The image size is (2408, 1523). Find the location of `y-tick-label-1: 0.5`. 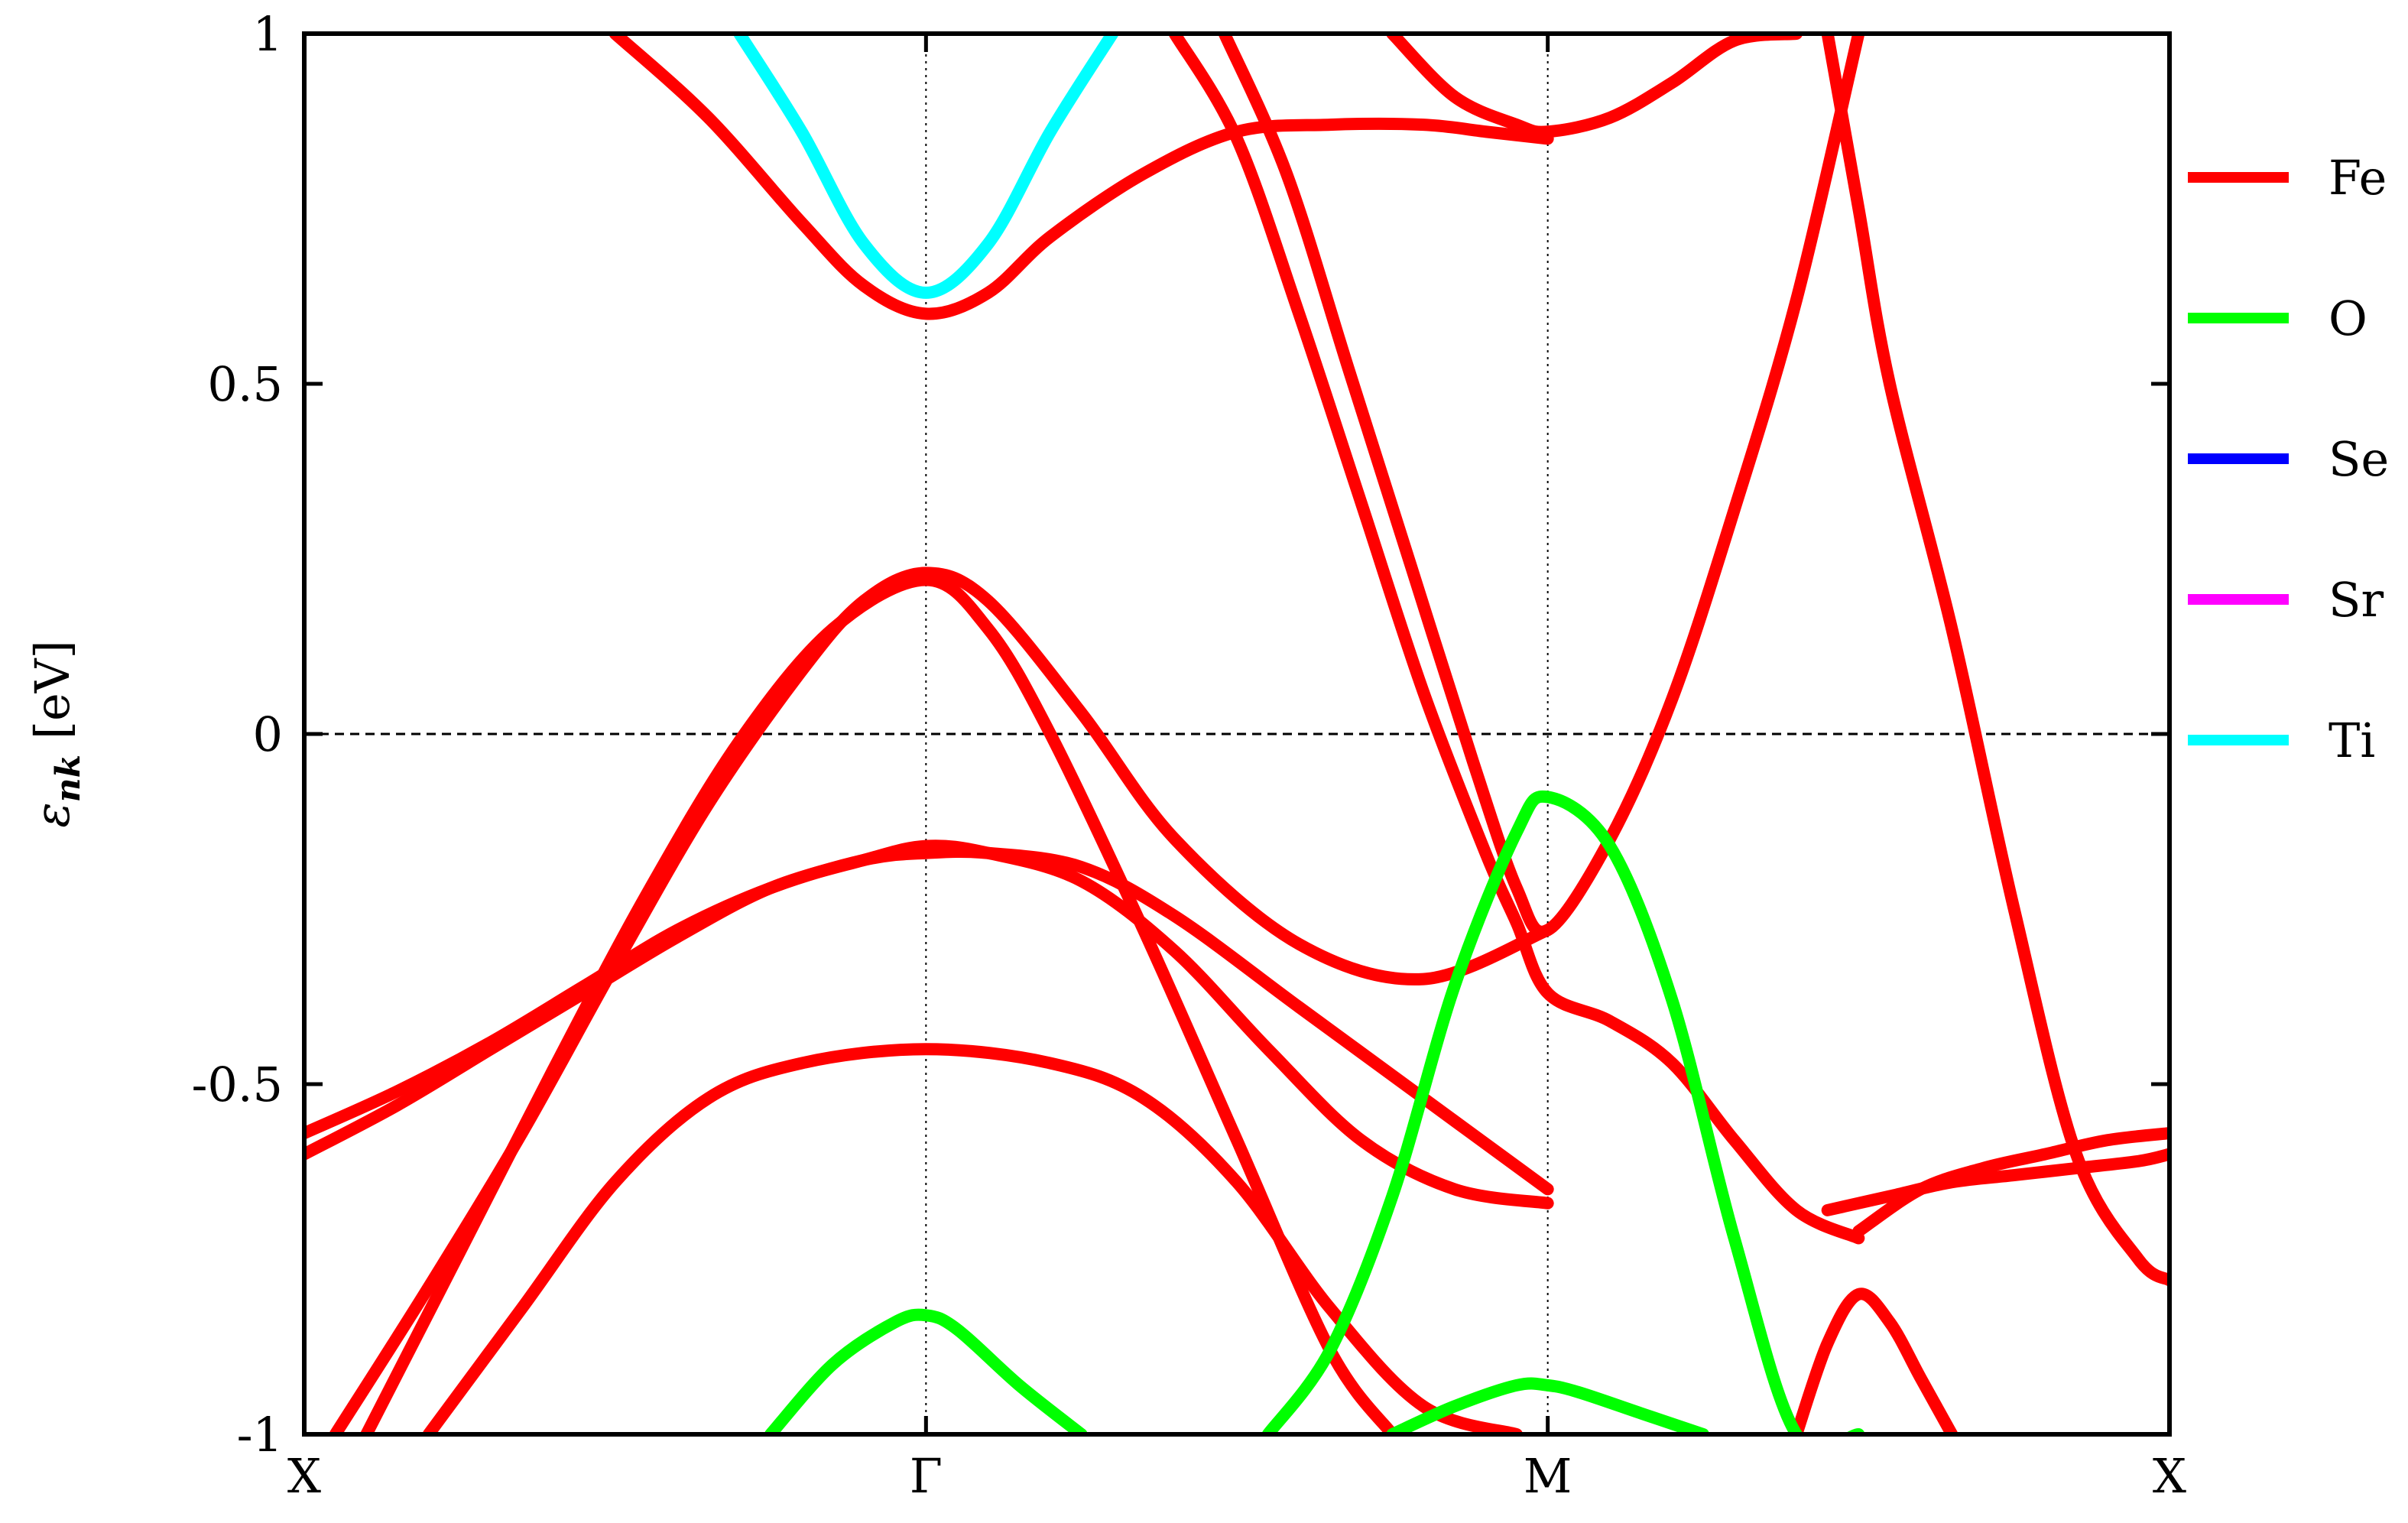

y-tick-label-1: 0.5 is located at coordinates (245, 384).